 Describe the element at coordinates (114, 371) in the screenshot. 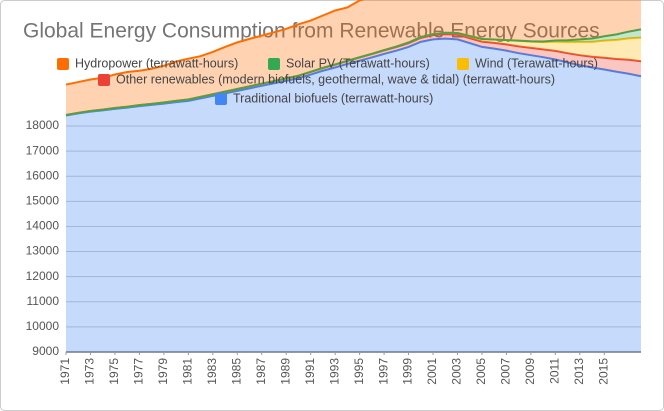

I see `x-tick-label: 1975` at that location.